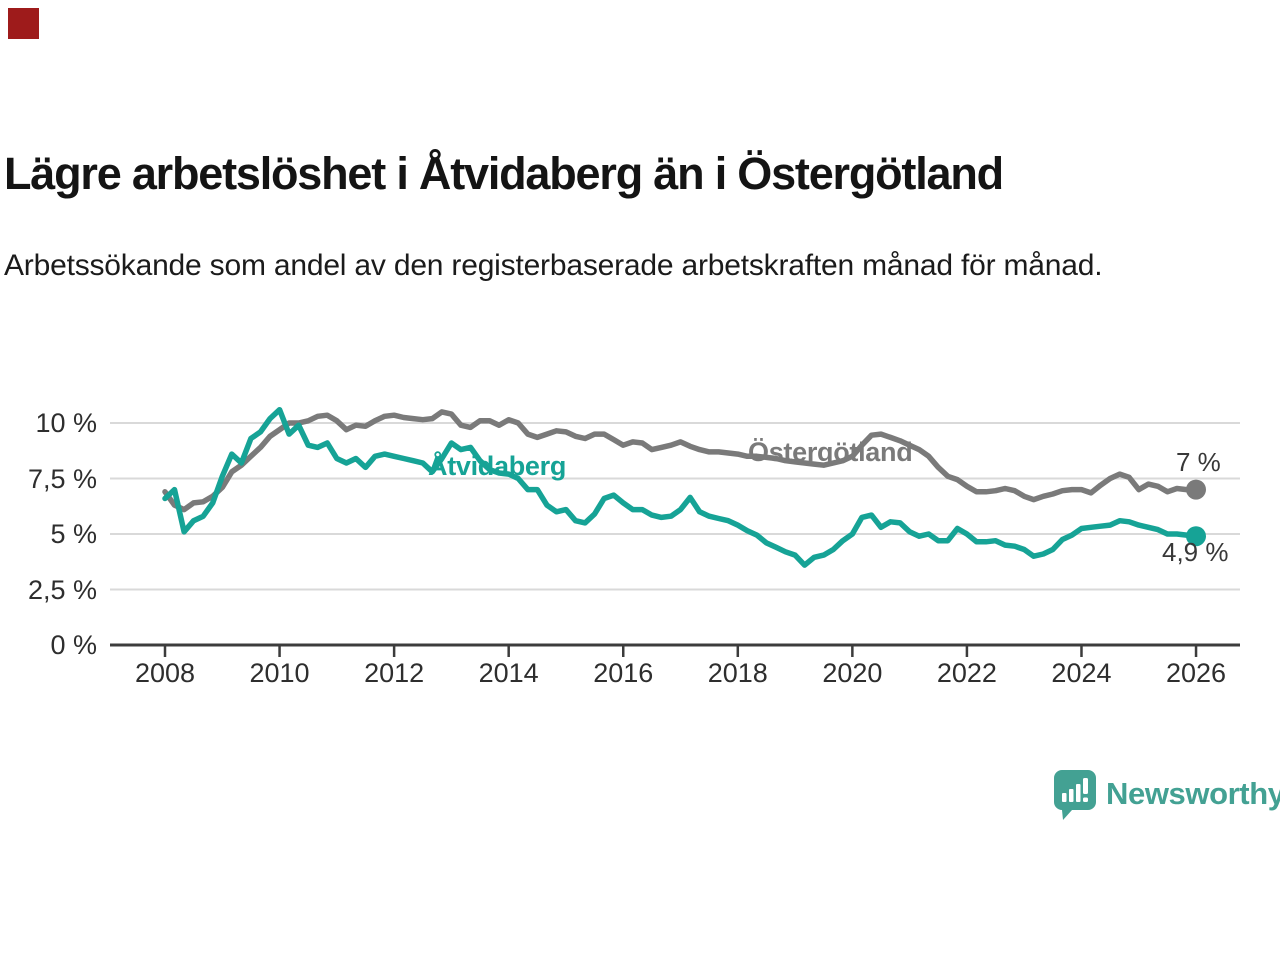 This screenshot has height=960, width=1280. What do you see at coordinates (1075, 795) in the screenshot?
I see `newsworthy-bubble-chart-icon` at bounding box center [1075, 795].